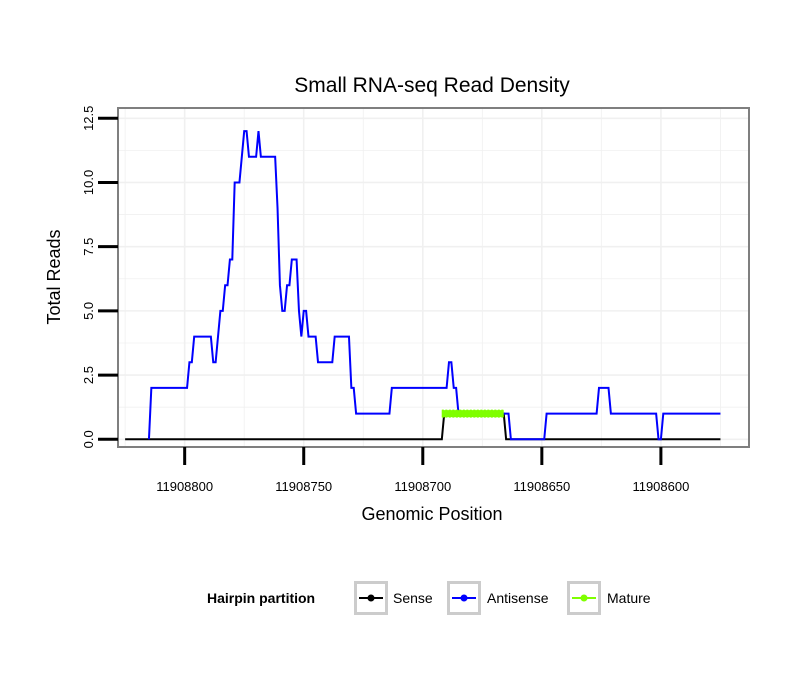  I want to click on legend: Hairpin partition Sense Antisense Mature, so click(429, 598).